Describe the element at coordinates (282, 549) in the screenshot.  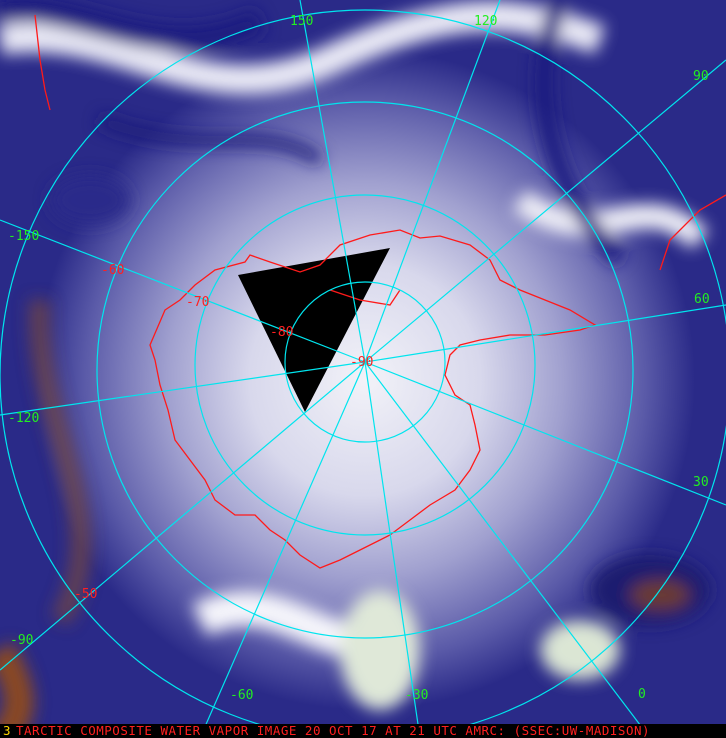
I see `meridian-minus60` at that location.